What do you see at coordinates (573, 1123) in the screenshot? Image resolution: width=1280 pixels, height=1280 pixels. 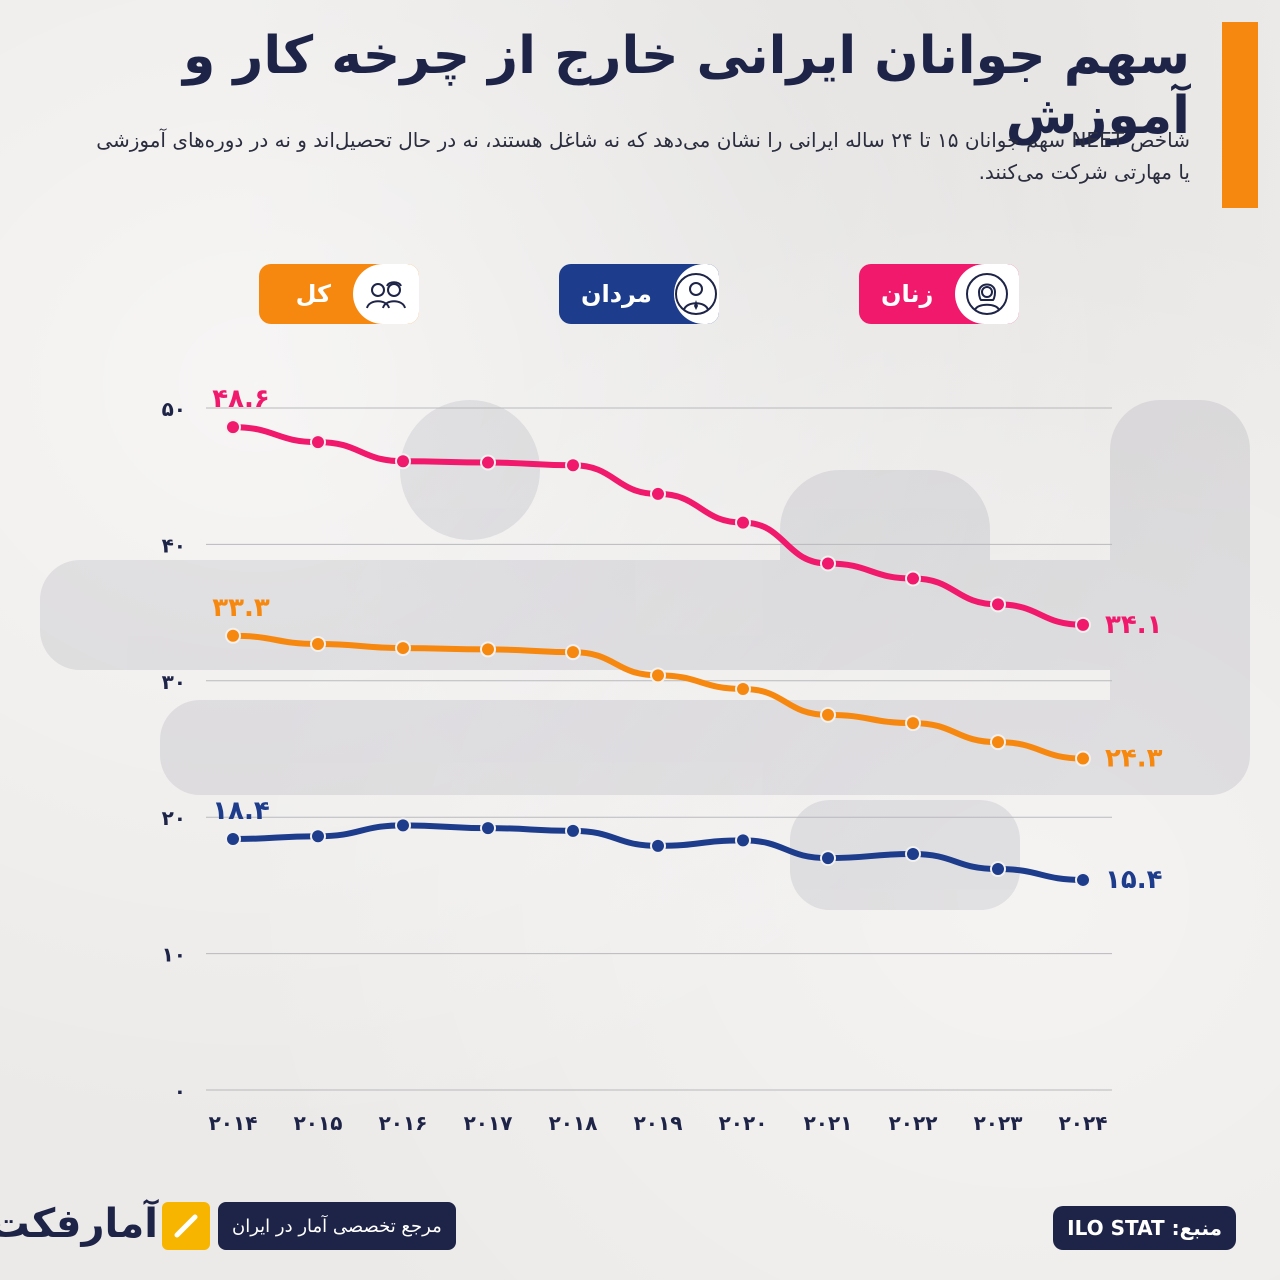 I see `x-tick-label: ۲۰۱۸` at bounding box center [573, 1123].